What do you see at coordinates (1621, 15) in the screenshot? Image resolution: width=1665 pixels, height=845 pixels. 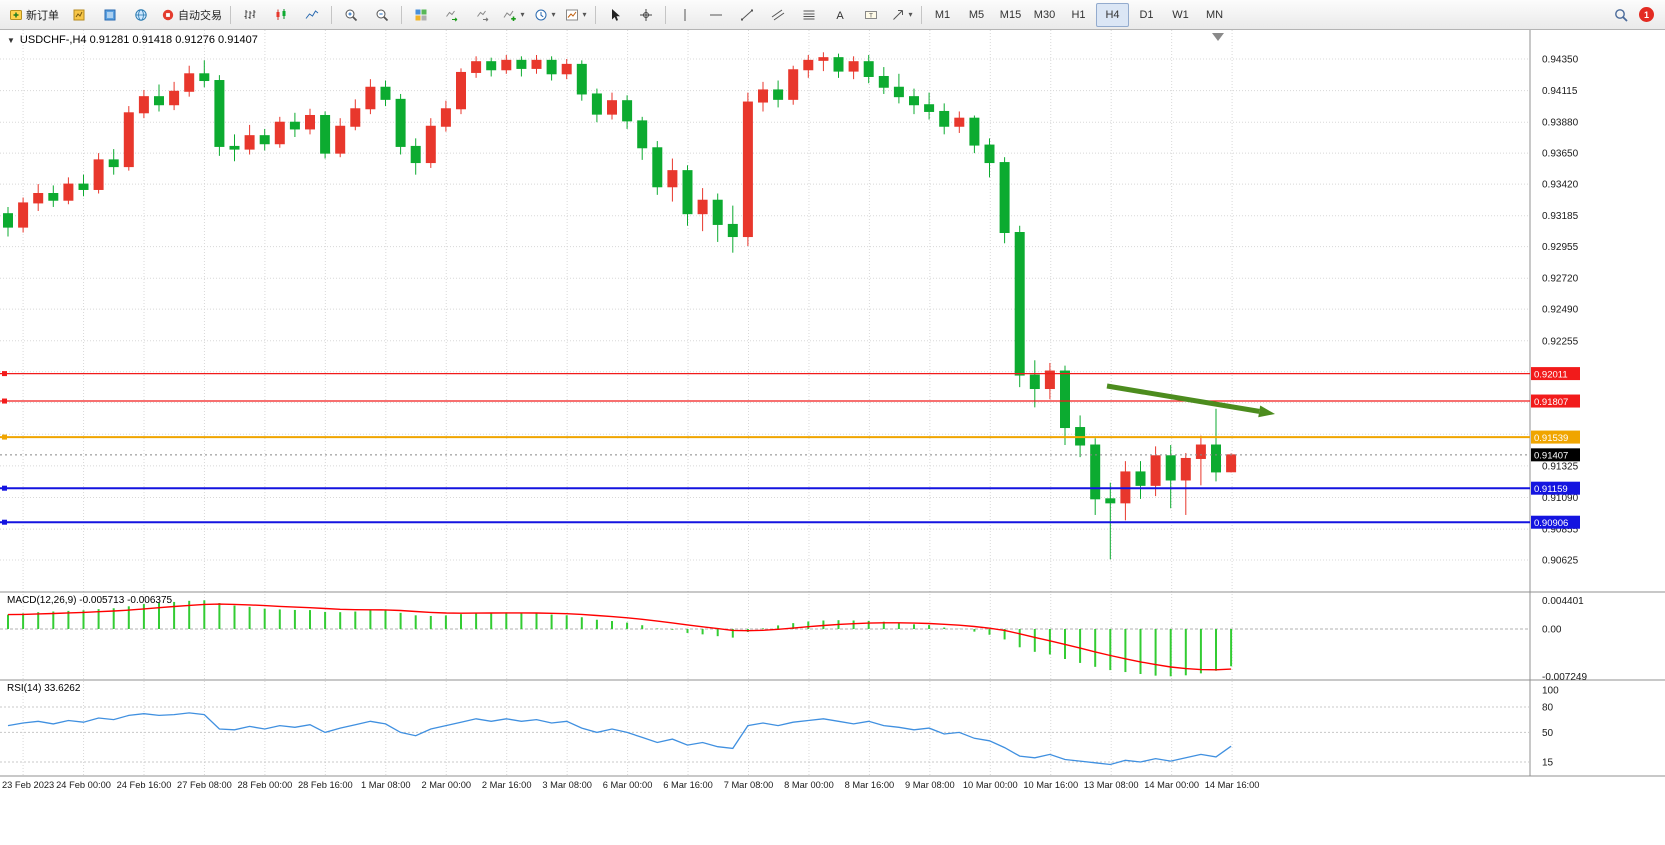 I see `search-button` at bounding box center [1621, 15].